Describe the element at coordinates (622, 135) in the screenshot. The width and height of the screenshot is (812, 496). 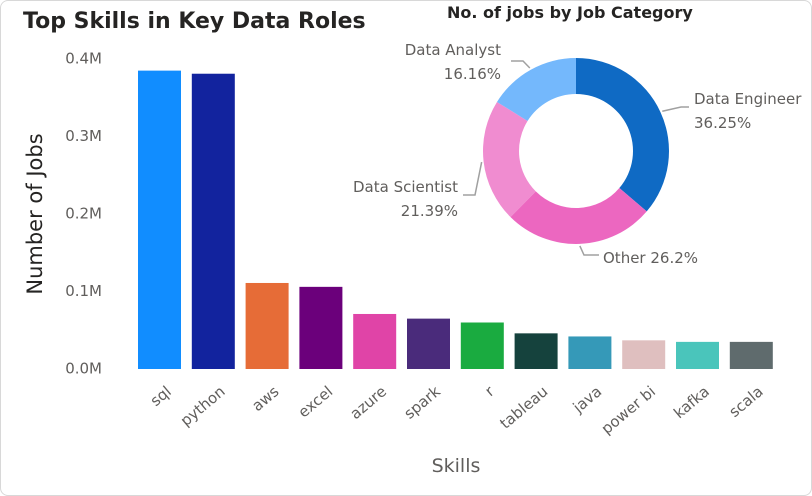
I see `slice-data-engineer` at that location.